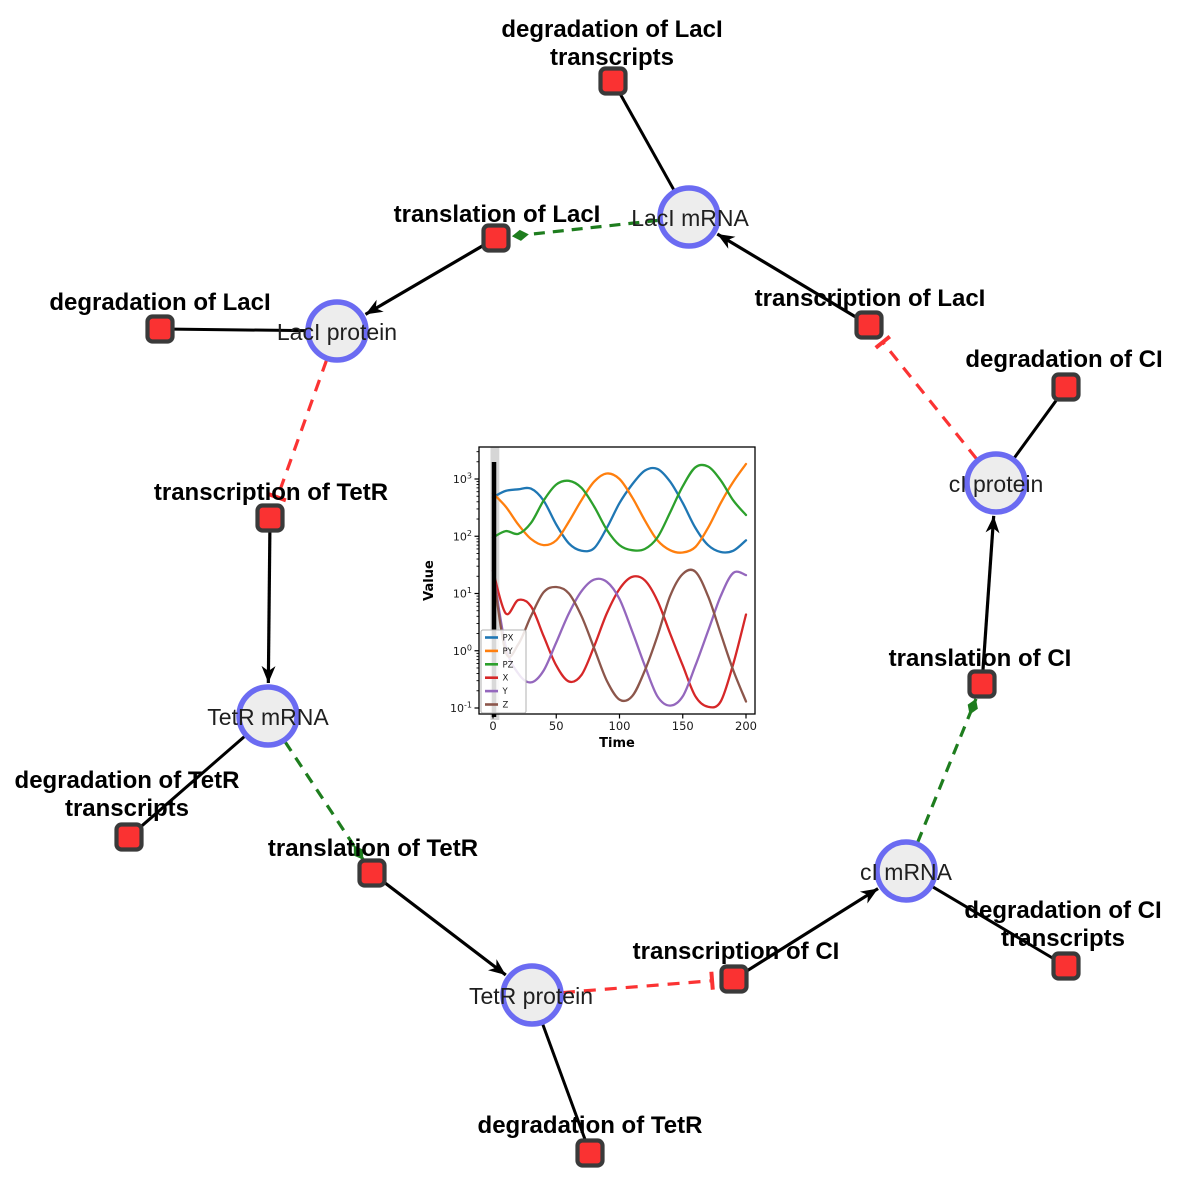 The height and width of the screenshot is (1200, 1189). Describe the element at coordinates (462, 650) in the screenshot. I see `y-tick-label: 10⁰` at that location.